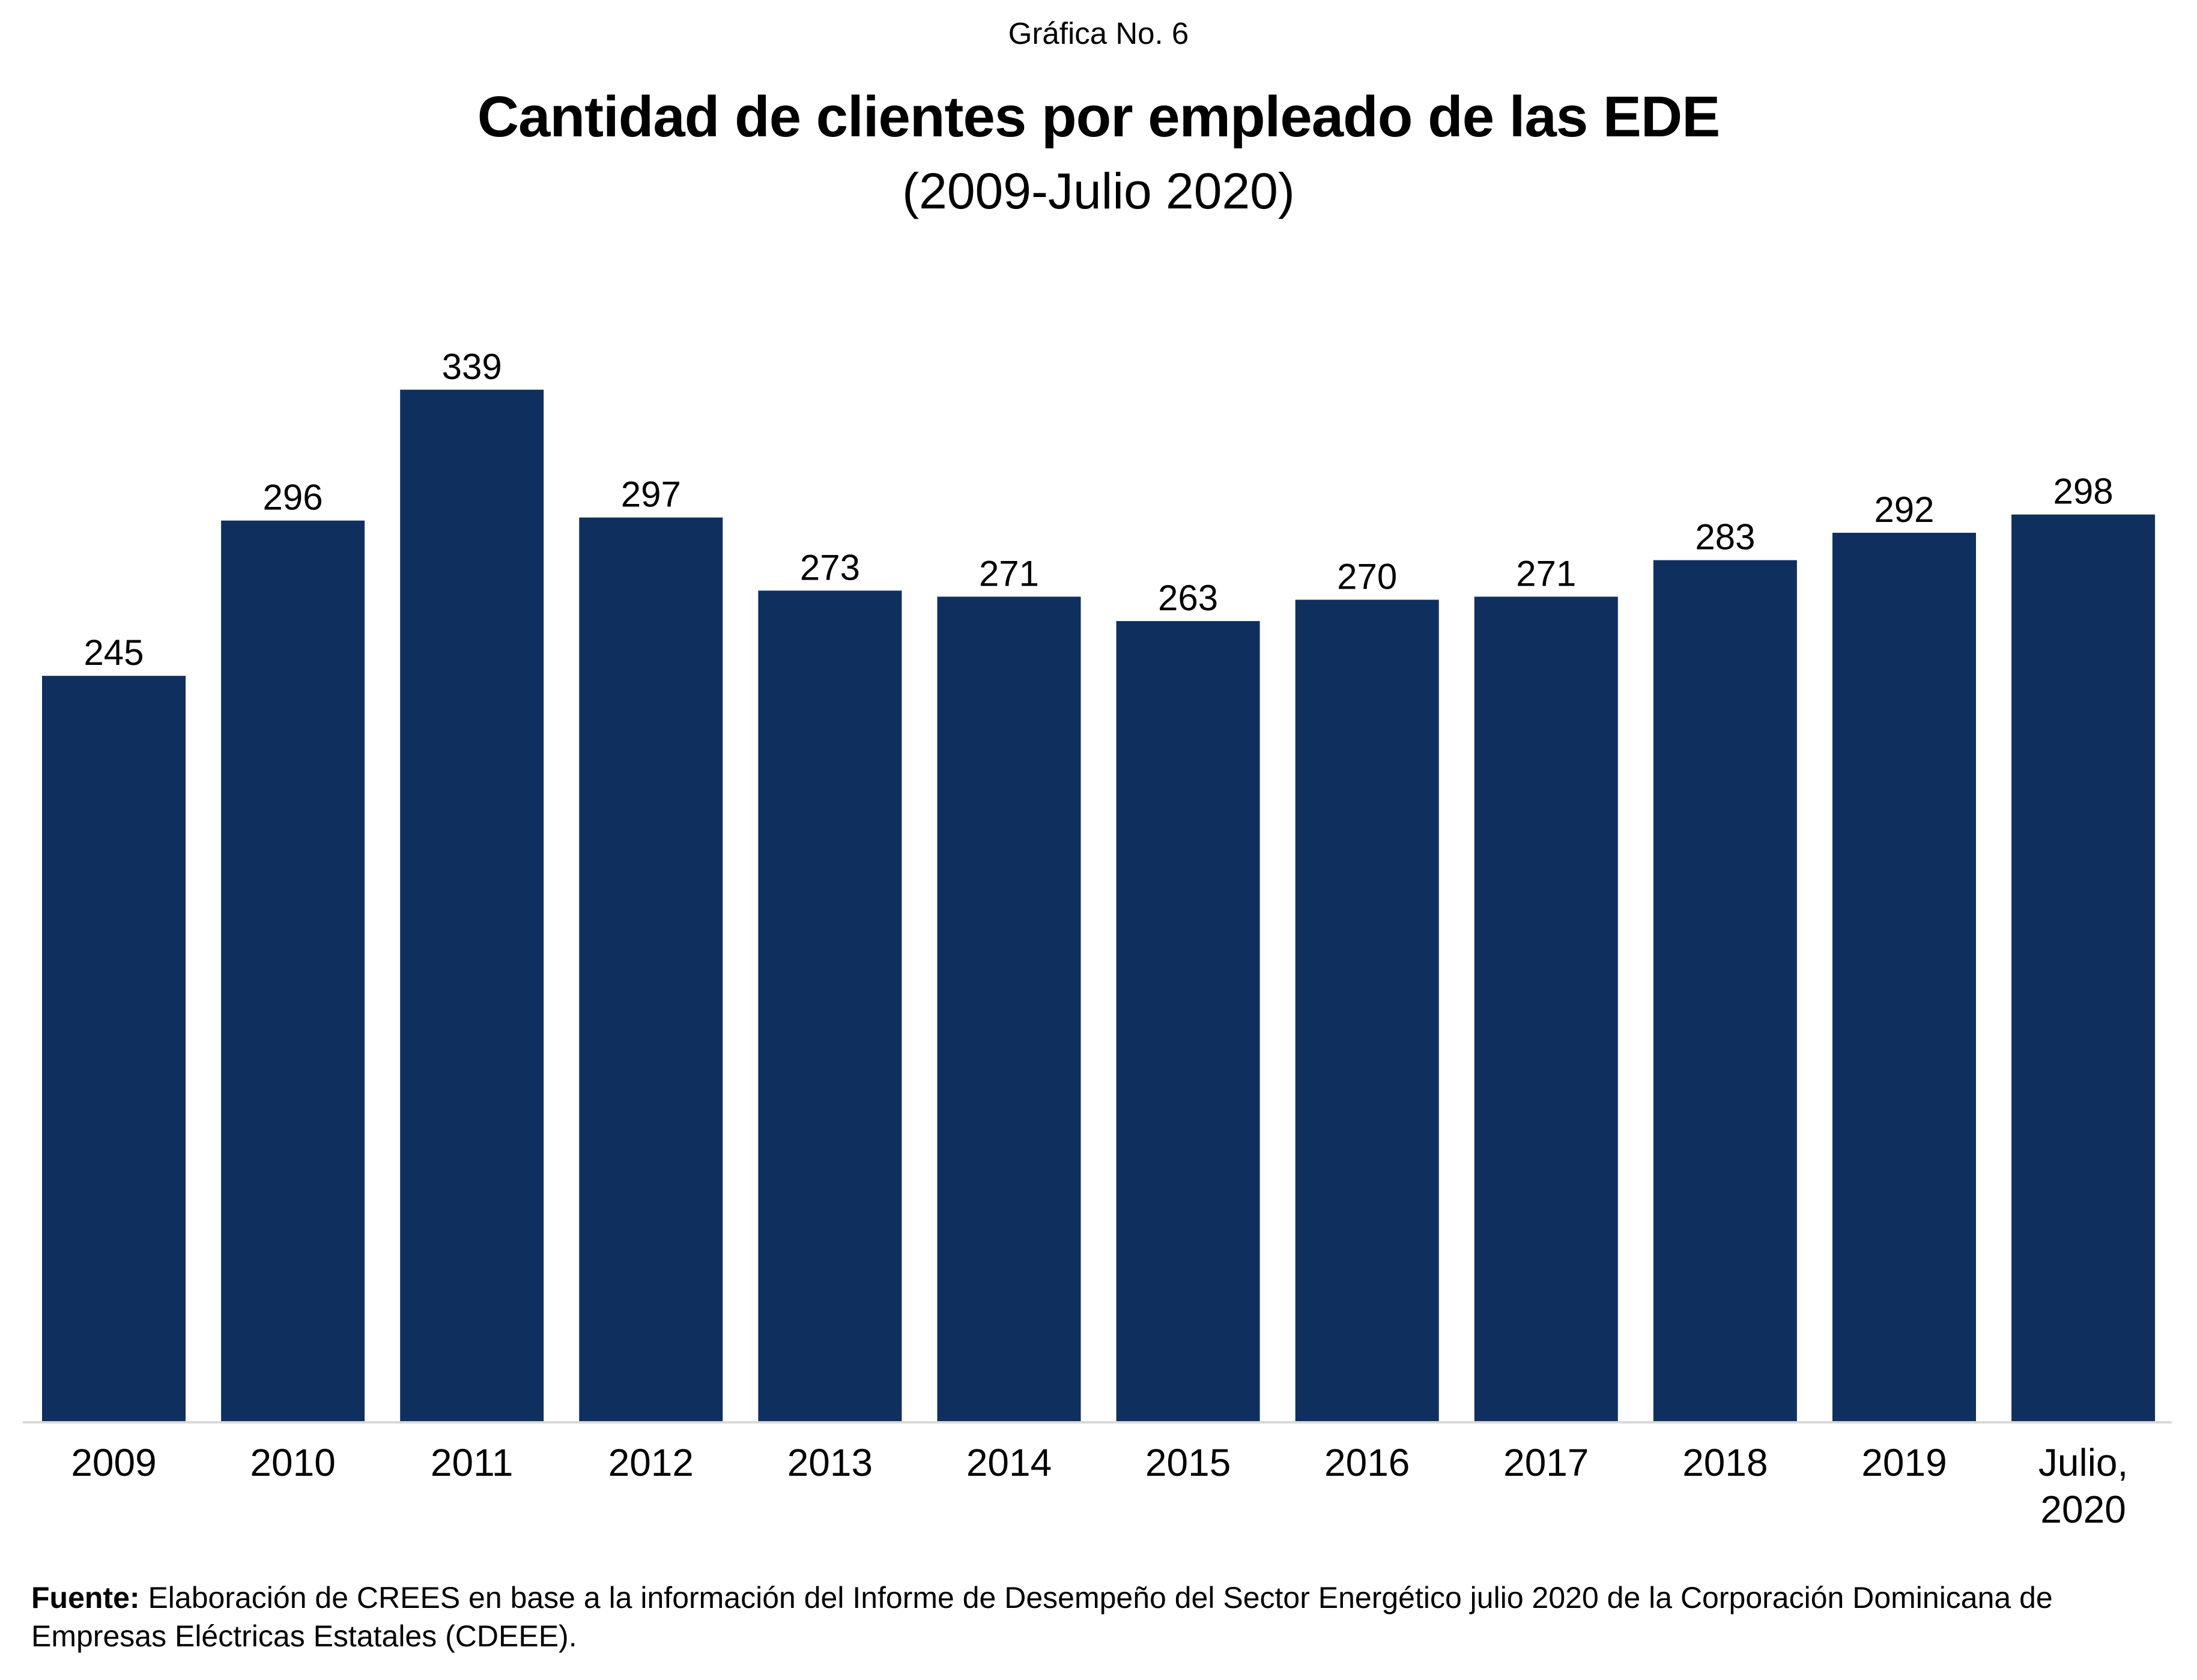  I want to click on x-tick-label: 2011, so click(473, 1462).